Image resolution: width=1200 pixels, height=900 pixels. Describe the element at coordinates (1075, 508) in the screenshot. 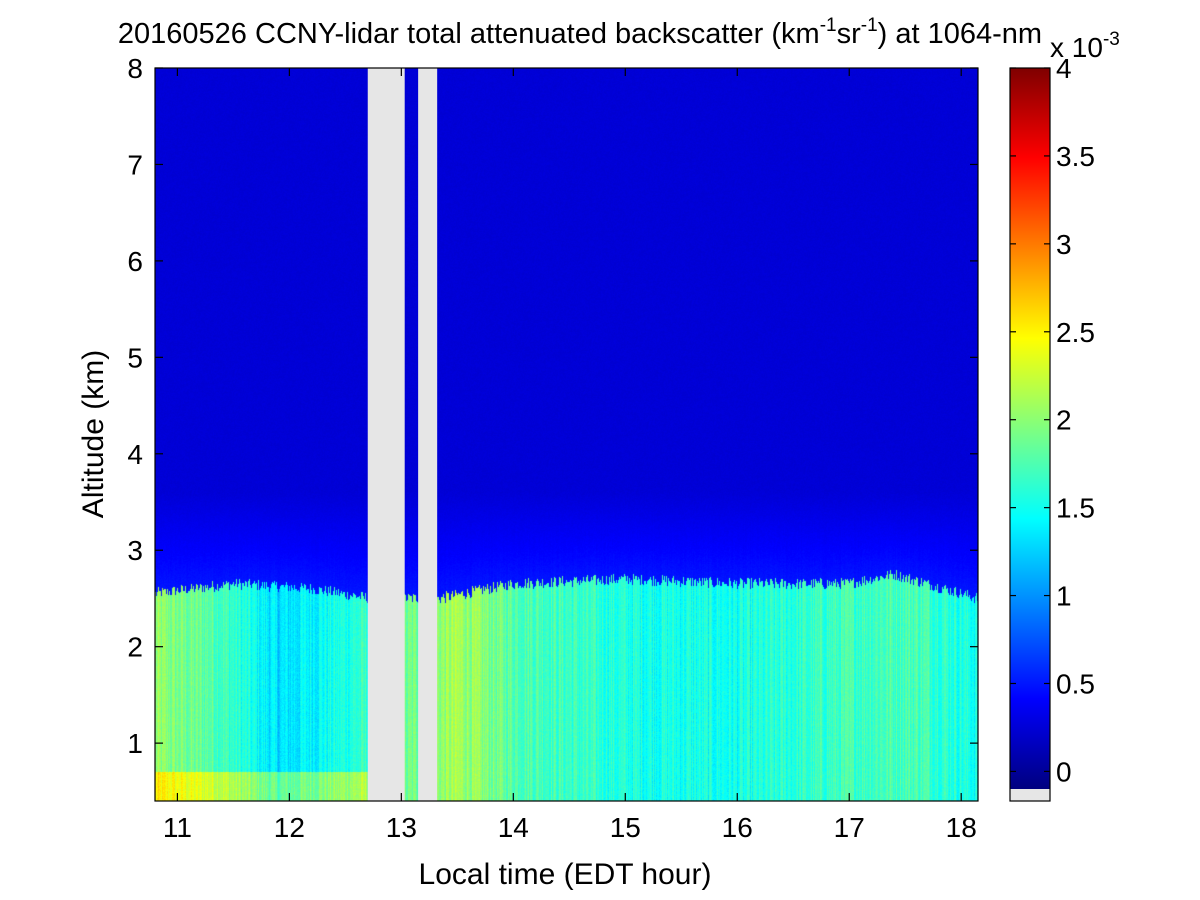

I see `colorbar-tick-label: 1.5` at that location.